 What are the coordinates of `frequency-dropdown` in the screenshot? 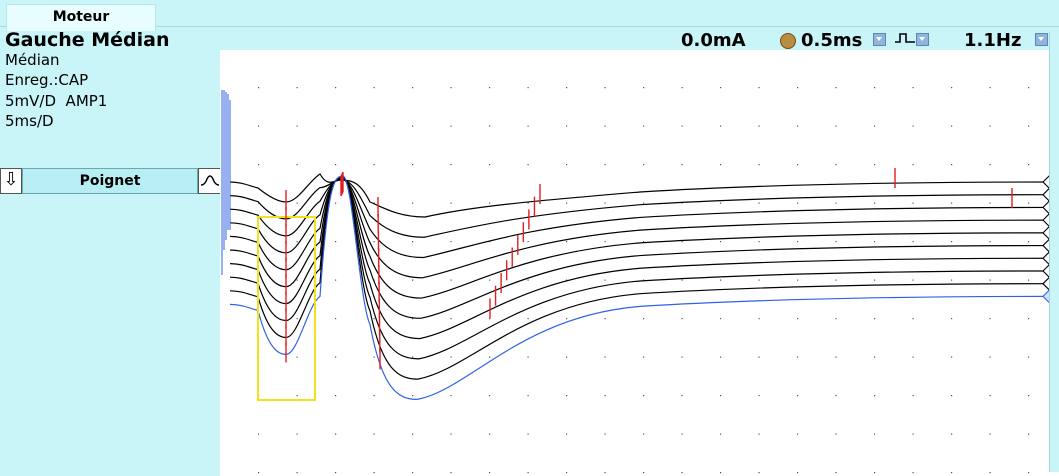 It's located at (1041, 39).